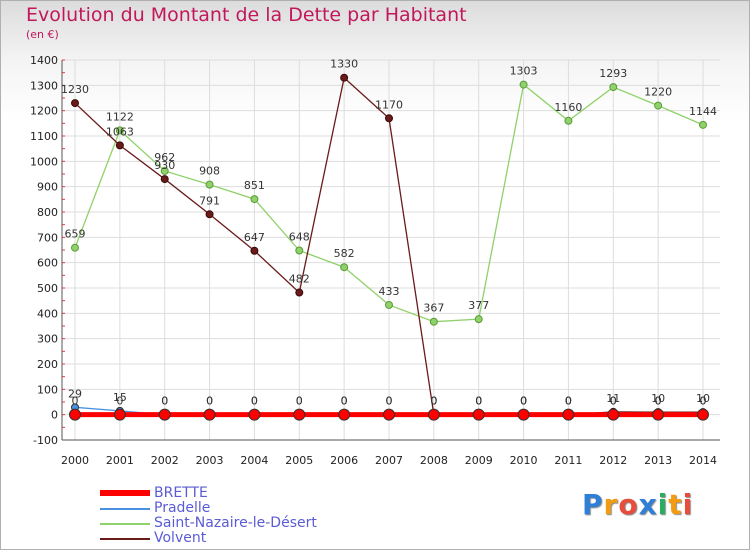  What do you see at coordinates (613, 73) in the screenshot?
I see `data-label-saint-nazaire-le-desert: 1293` at bounding box center [613, 73].